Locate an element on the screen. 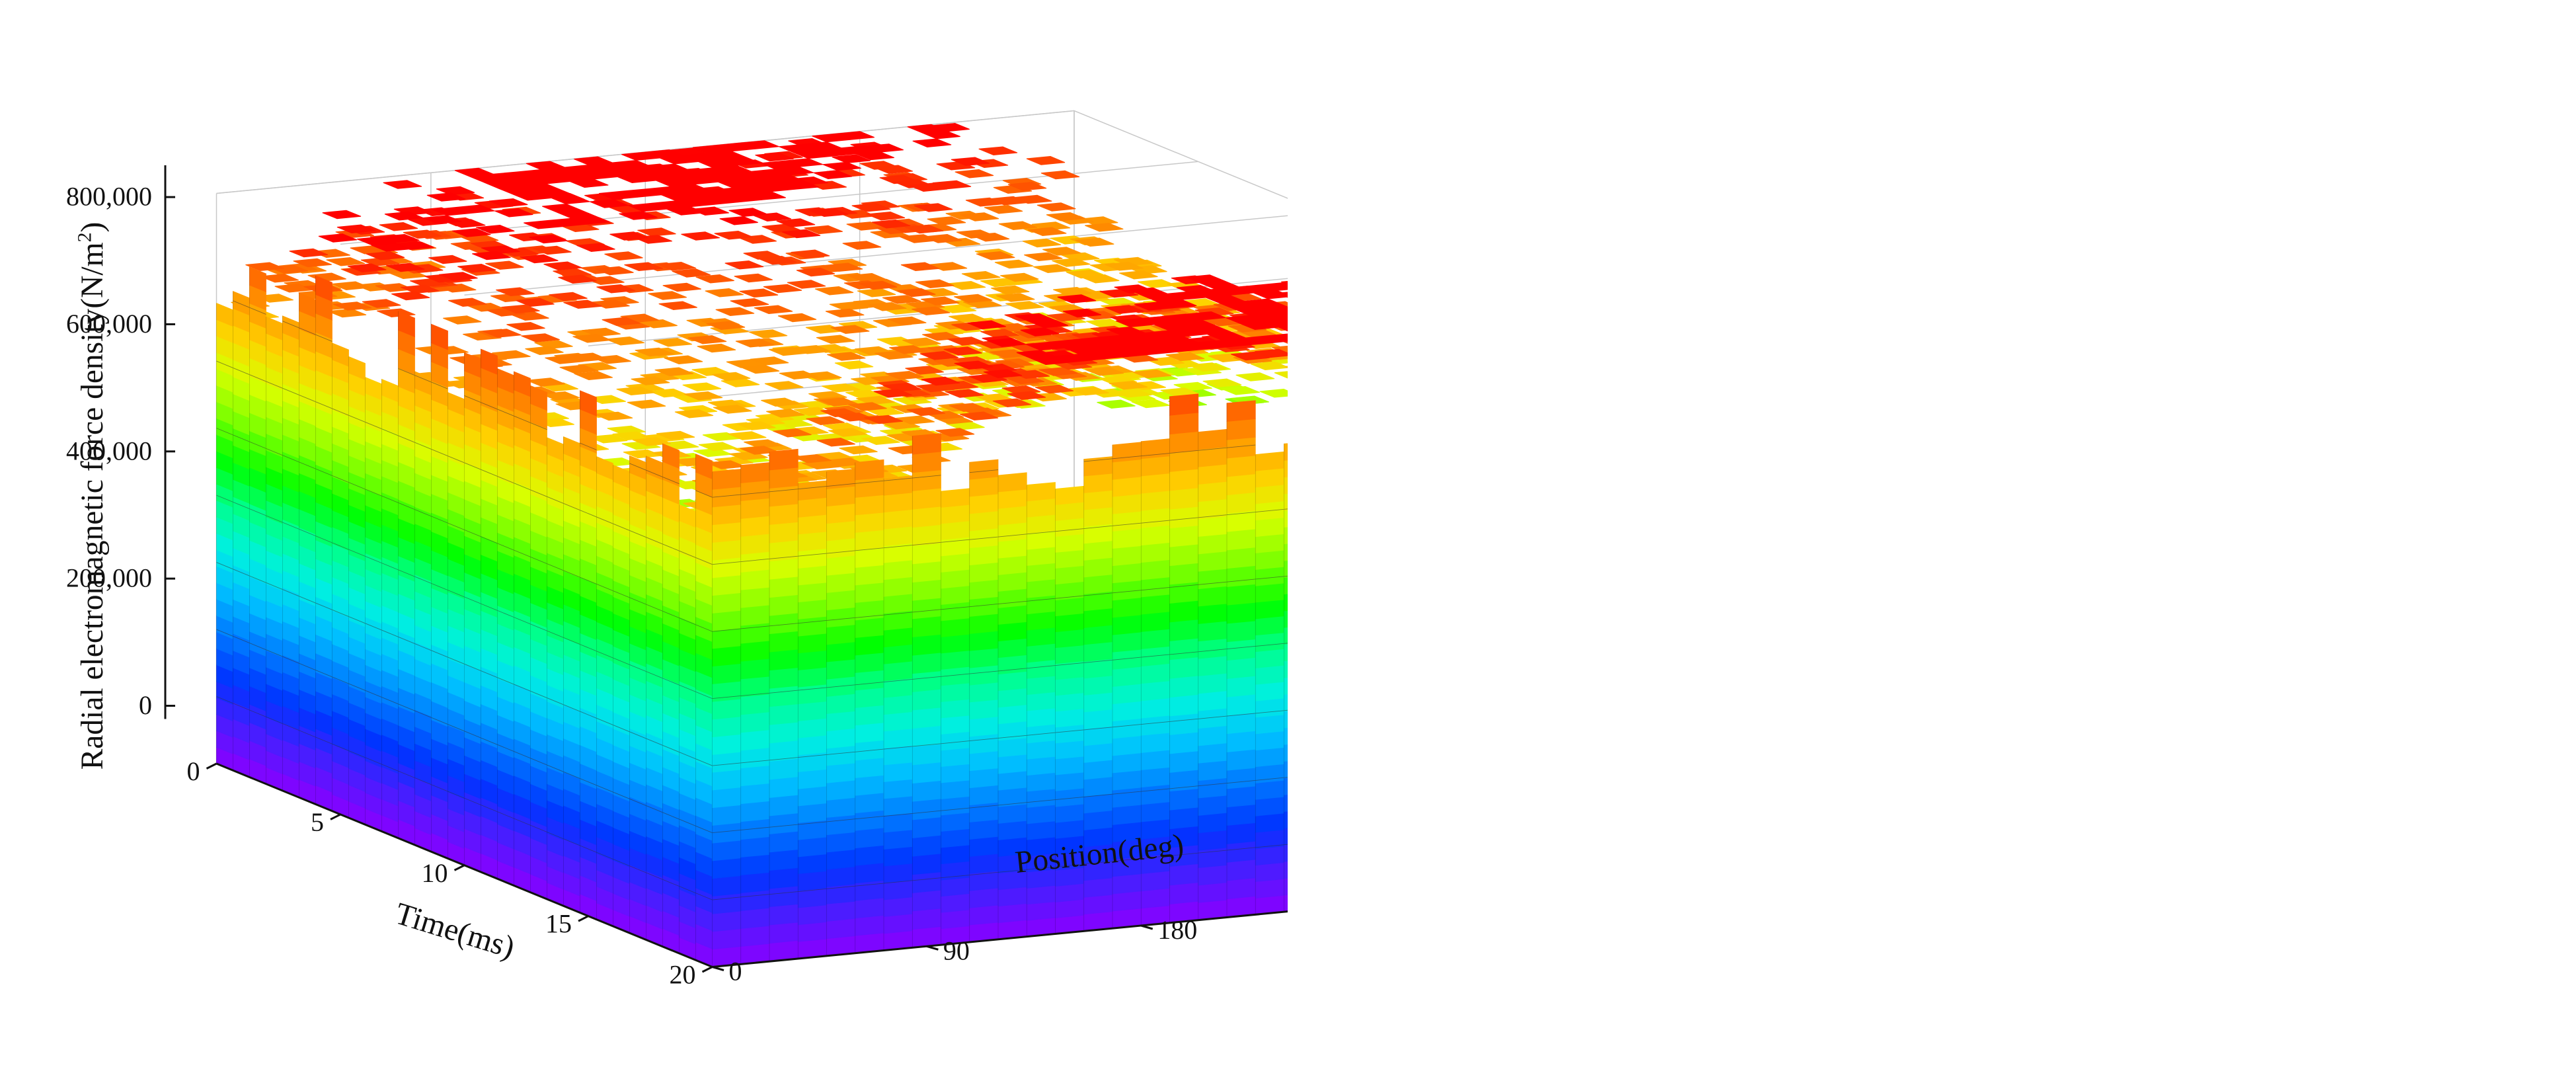  time-tick-label: 5 is located at coordinates (317, 822).